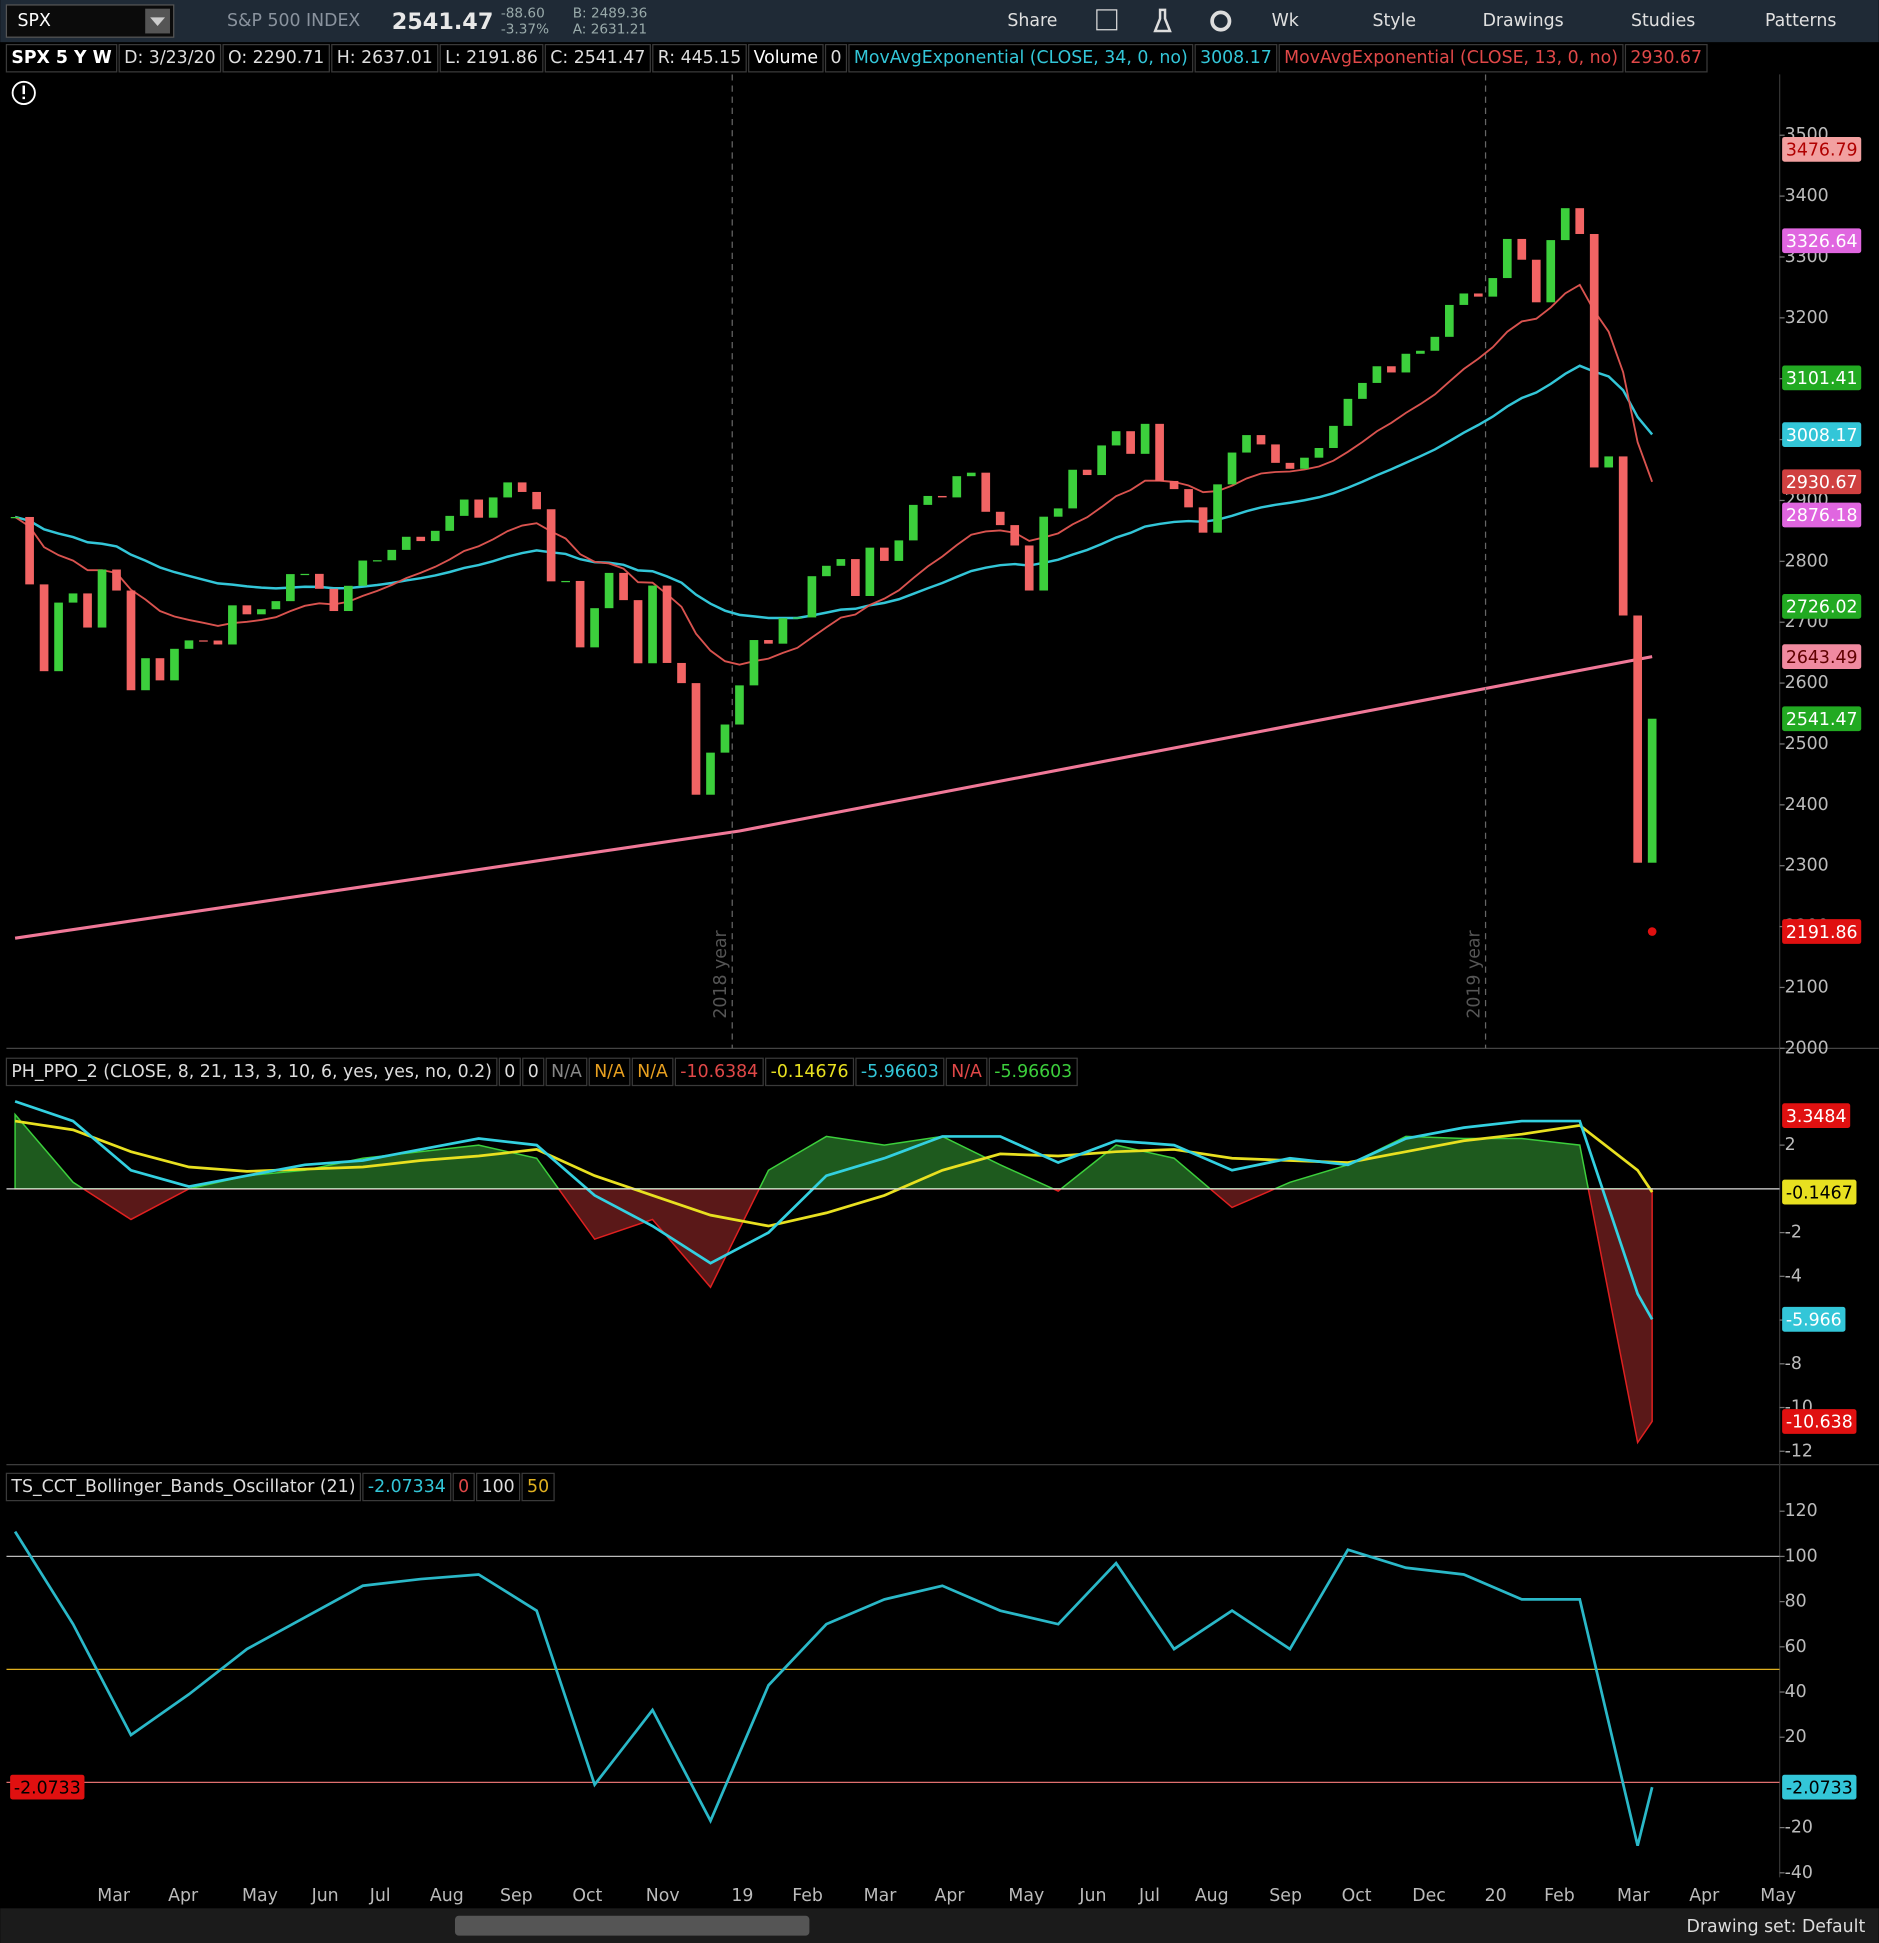 The image size is (1879, 1943). Describe the element at coordinates (1666, 58) in the screenshot. I see `header-item: 2930.67` at that location.